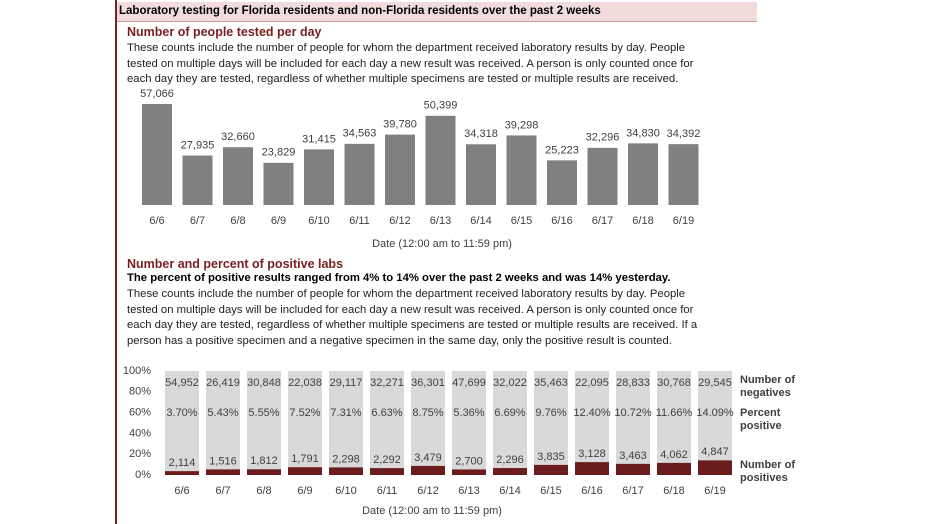  What do you see at coordinates (510, 383) in the screenshot?
I see `negatives-label: 32,022` at bounding box center [510, 383].